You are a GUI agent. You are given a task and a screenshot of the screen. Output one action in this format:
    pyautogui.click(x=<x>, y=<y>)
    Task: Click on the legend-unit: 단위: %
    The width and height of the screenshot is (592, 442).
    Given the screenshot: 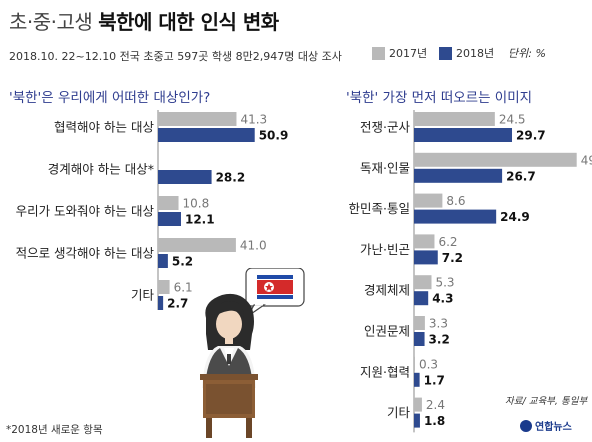 What is the action you would take?
    pyautogui.click(x=527, y=53)
    